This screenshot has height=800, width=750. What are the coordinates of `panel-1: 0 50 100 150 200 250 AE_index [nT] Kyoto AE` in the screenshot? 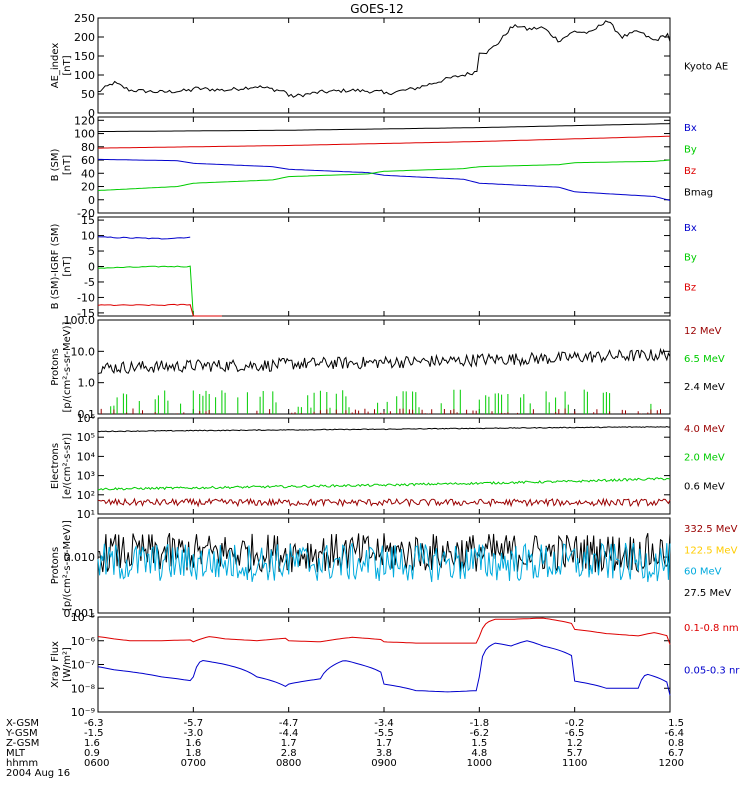 It's located at (389, 66).